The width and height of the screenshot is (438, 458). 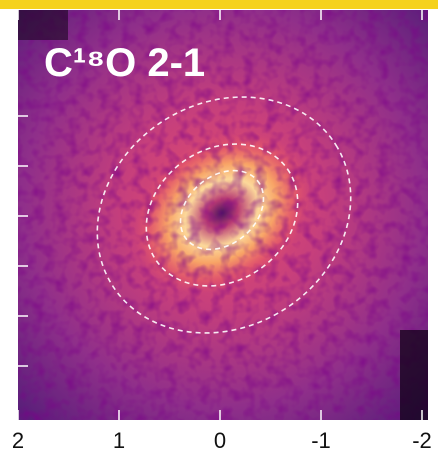 I want to click on top-band, so click(x=219, y=4).